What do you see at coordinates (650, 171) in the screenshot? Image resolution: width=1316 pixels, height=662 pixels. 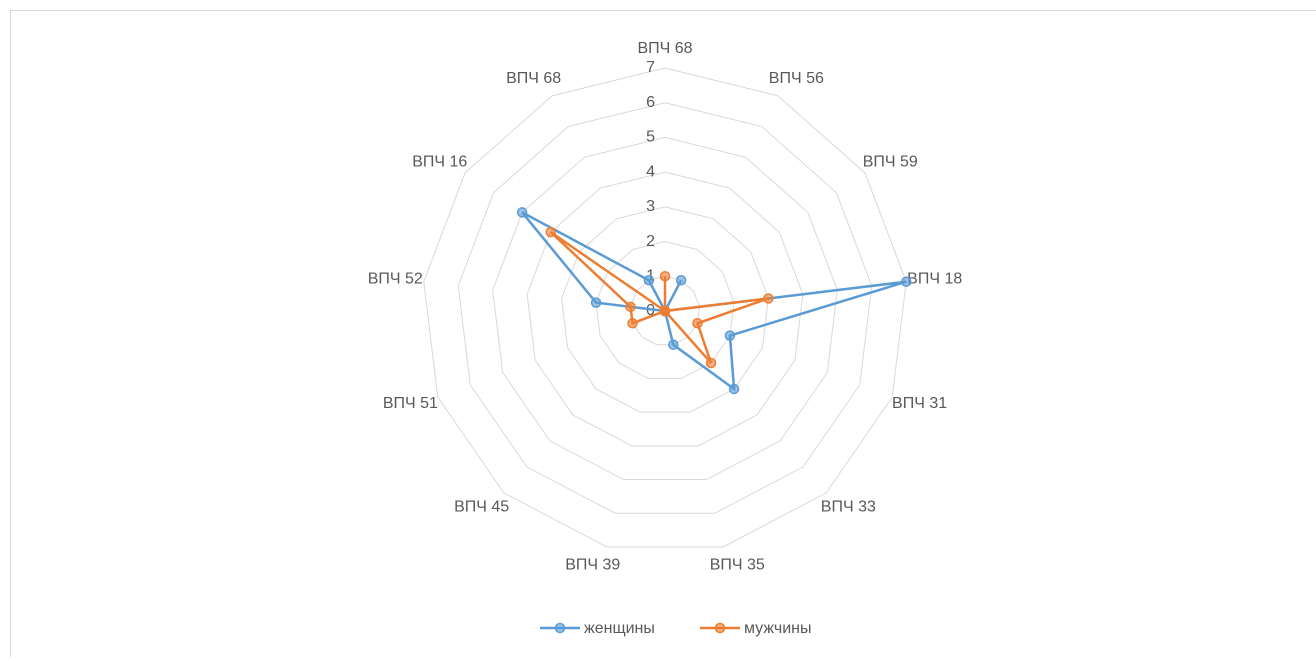 I see `radial-tick-label: 4` at bounding box center [650, 171].